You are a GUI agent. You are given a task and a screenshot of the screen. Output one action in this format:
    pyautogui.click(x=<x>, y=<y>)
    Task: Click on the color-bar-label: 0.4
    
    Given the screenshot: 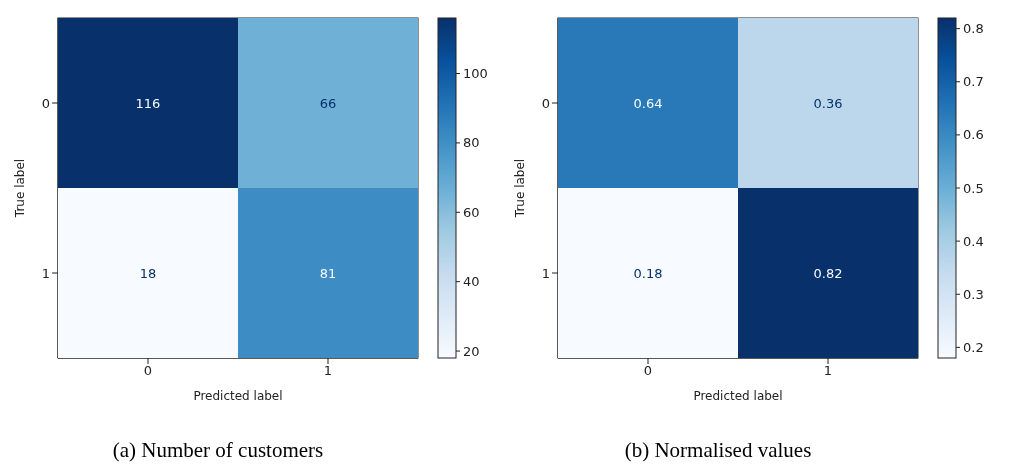 What is the action you would take?
    pyautogui.click(x=973, y=241)
    